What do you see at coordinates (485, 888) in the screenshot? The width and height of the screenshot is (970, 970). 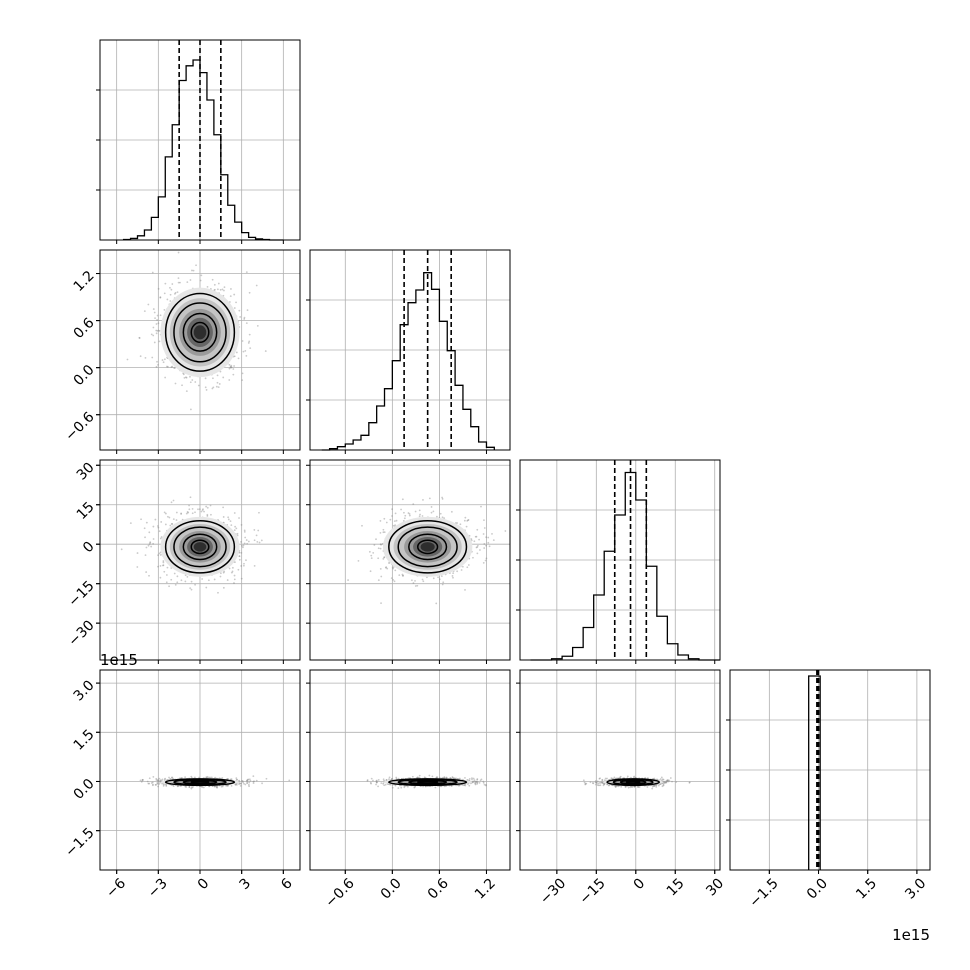 I see `x-tick-label: 1.2` at bounding box center [485, 888].